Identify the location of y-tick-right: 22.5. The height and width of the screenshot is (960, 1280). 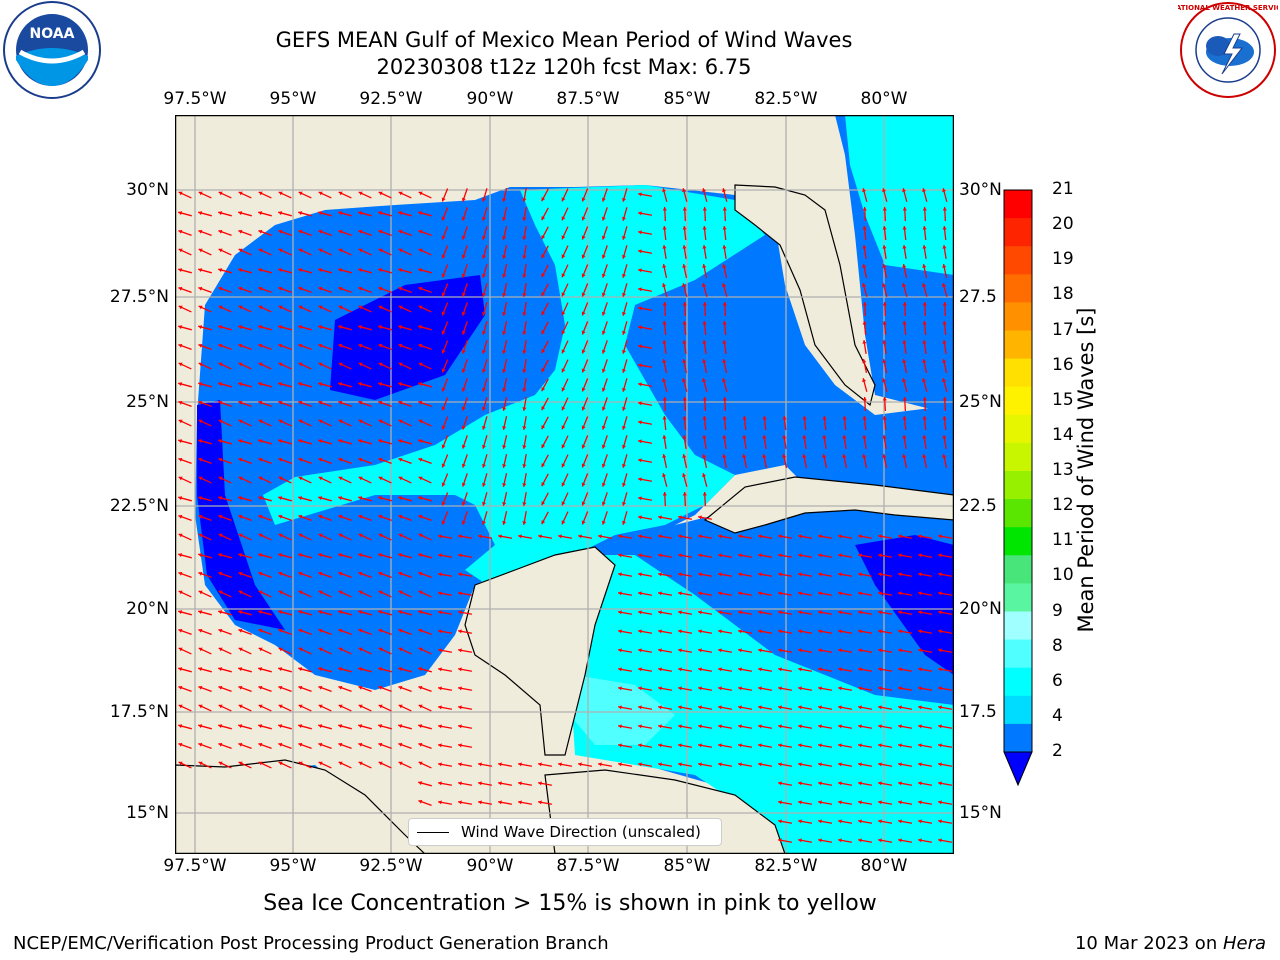
(978, 506).